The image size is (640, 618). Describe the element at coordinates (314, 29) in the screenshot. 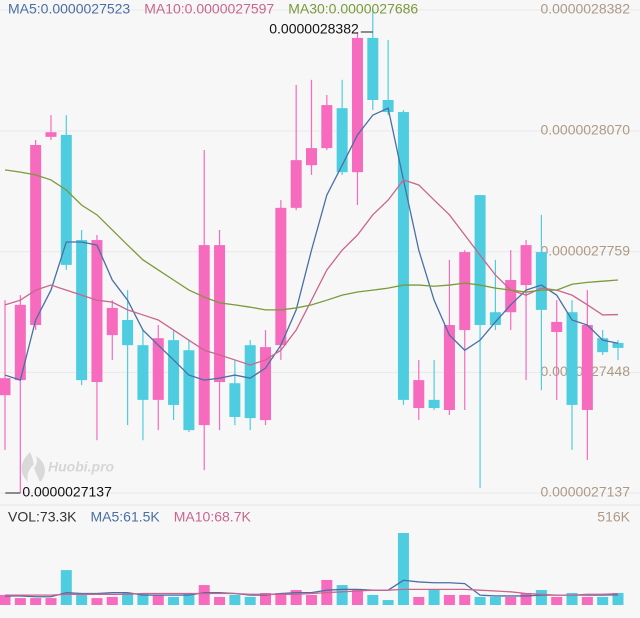

I see `high-label: 0.0000028382` at that location.